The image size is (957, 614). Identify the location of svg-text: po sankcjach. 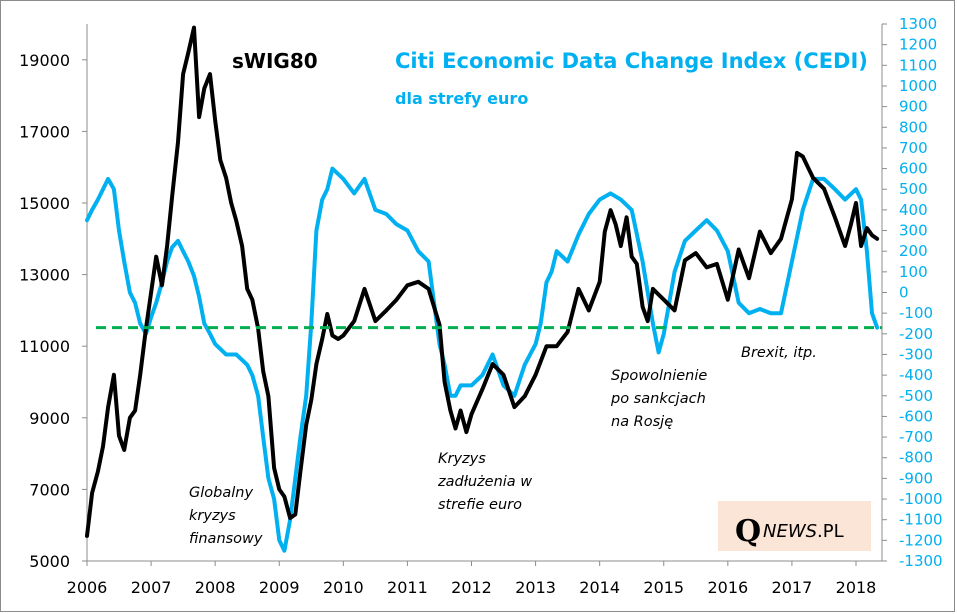
(658, 399).